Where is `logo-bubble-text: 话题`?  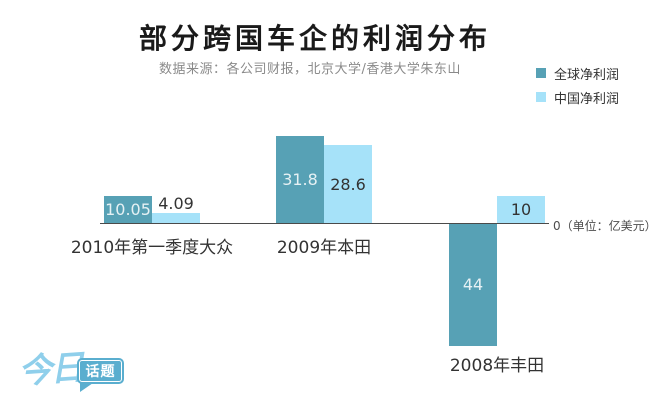
logo-bubble-text: 话题 is located at coordinates (100, 372).